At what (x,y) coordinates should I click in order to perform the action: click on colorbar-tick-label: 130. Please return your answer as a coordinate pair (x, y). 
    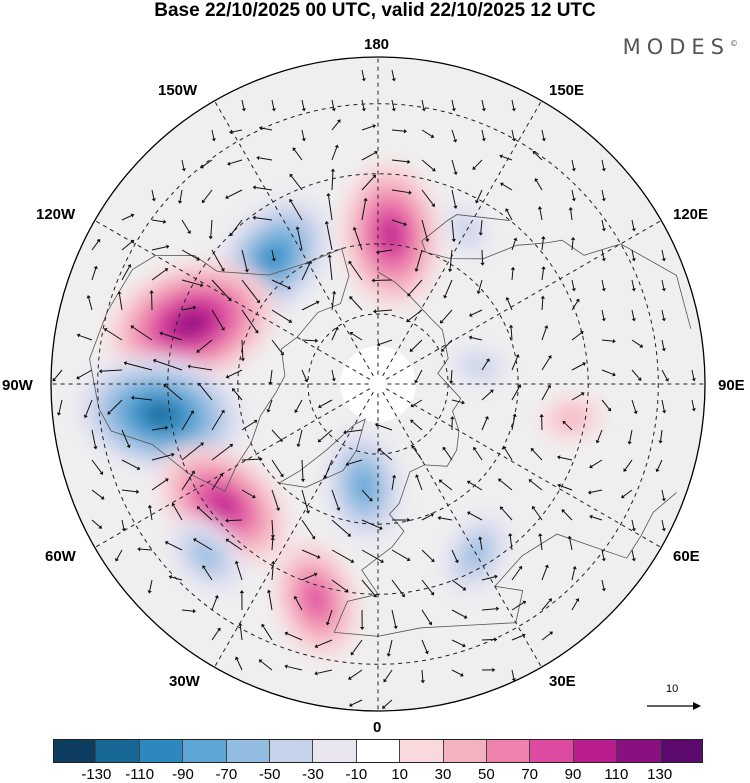
    Looking at the image, I should click on (660, 774).